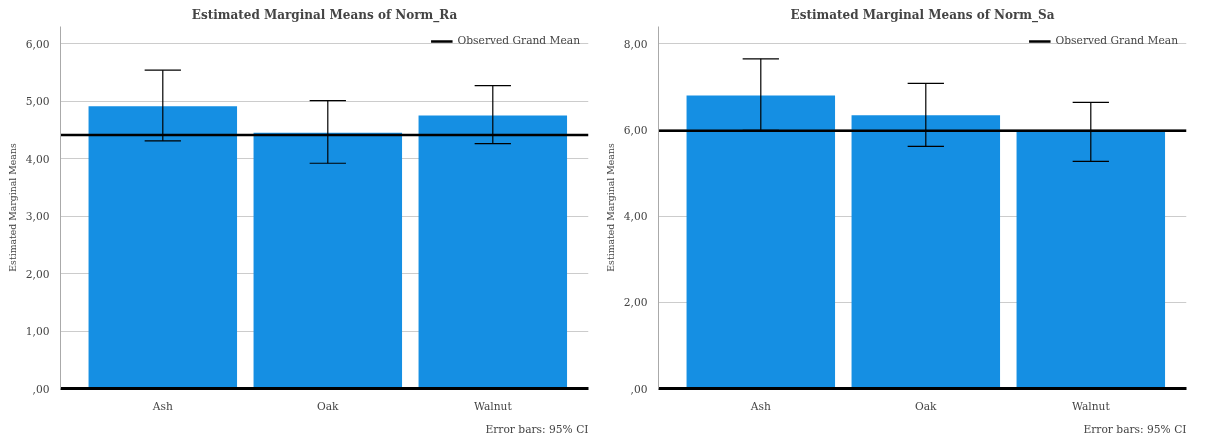 This screenshot has height=445, width=1206. Describe the element at coordinates (37, 217) in the screenshot. I see `y-tick-label: 3,00` at that location.